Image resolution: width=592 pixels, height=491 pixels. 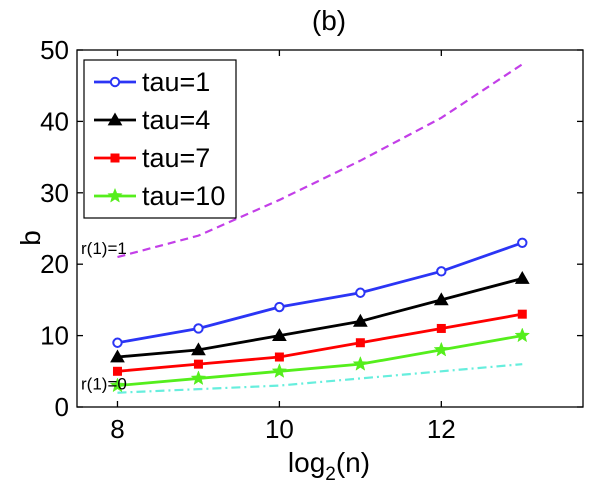 I want to click on legend-item-tau-1: tau=1, so click(x=152, y=82).